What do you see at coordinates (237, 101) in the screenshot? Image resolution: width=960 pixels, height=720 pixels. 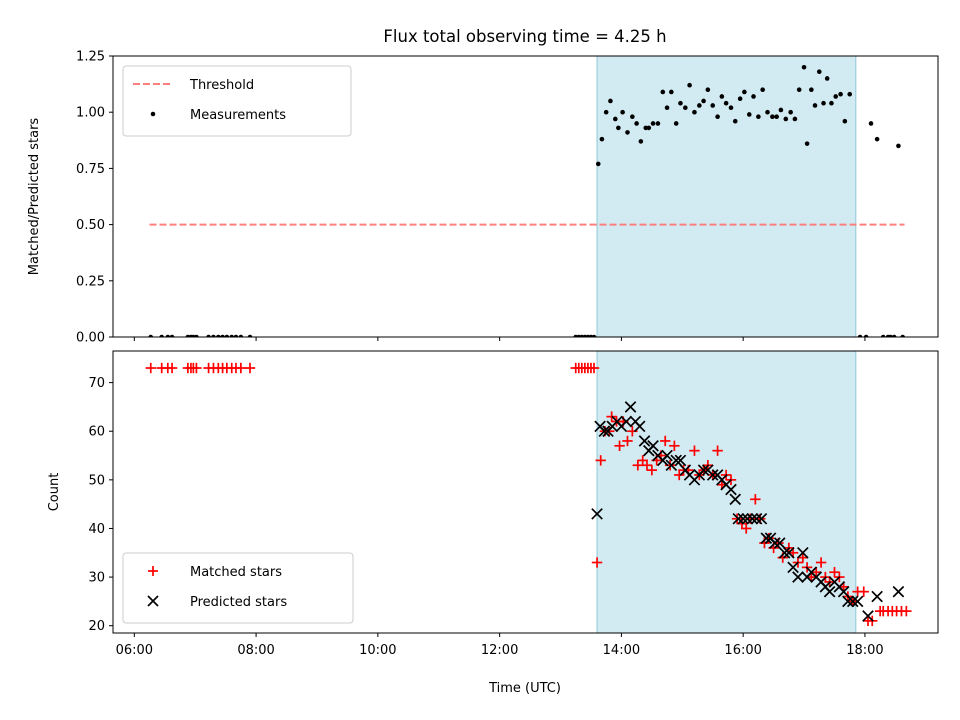 I see `legend-box` at bounding box center [237, 101].